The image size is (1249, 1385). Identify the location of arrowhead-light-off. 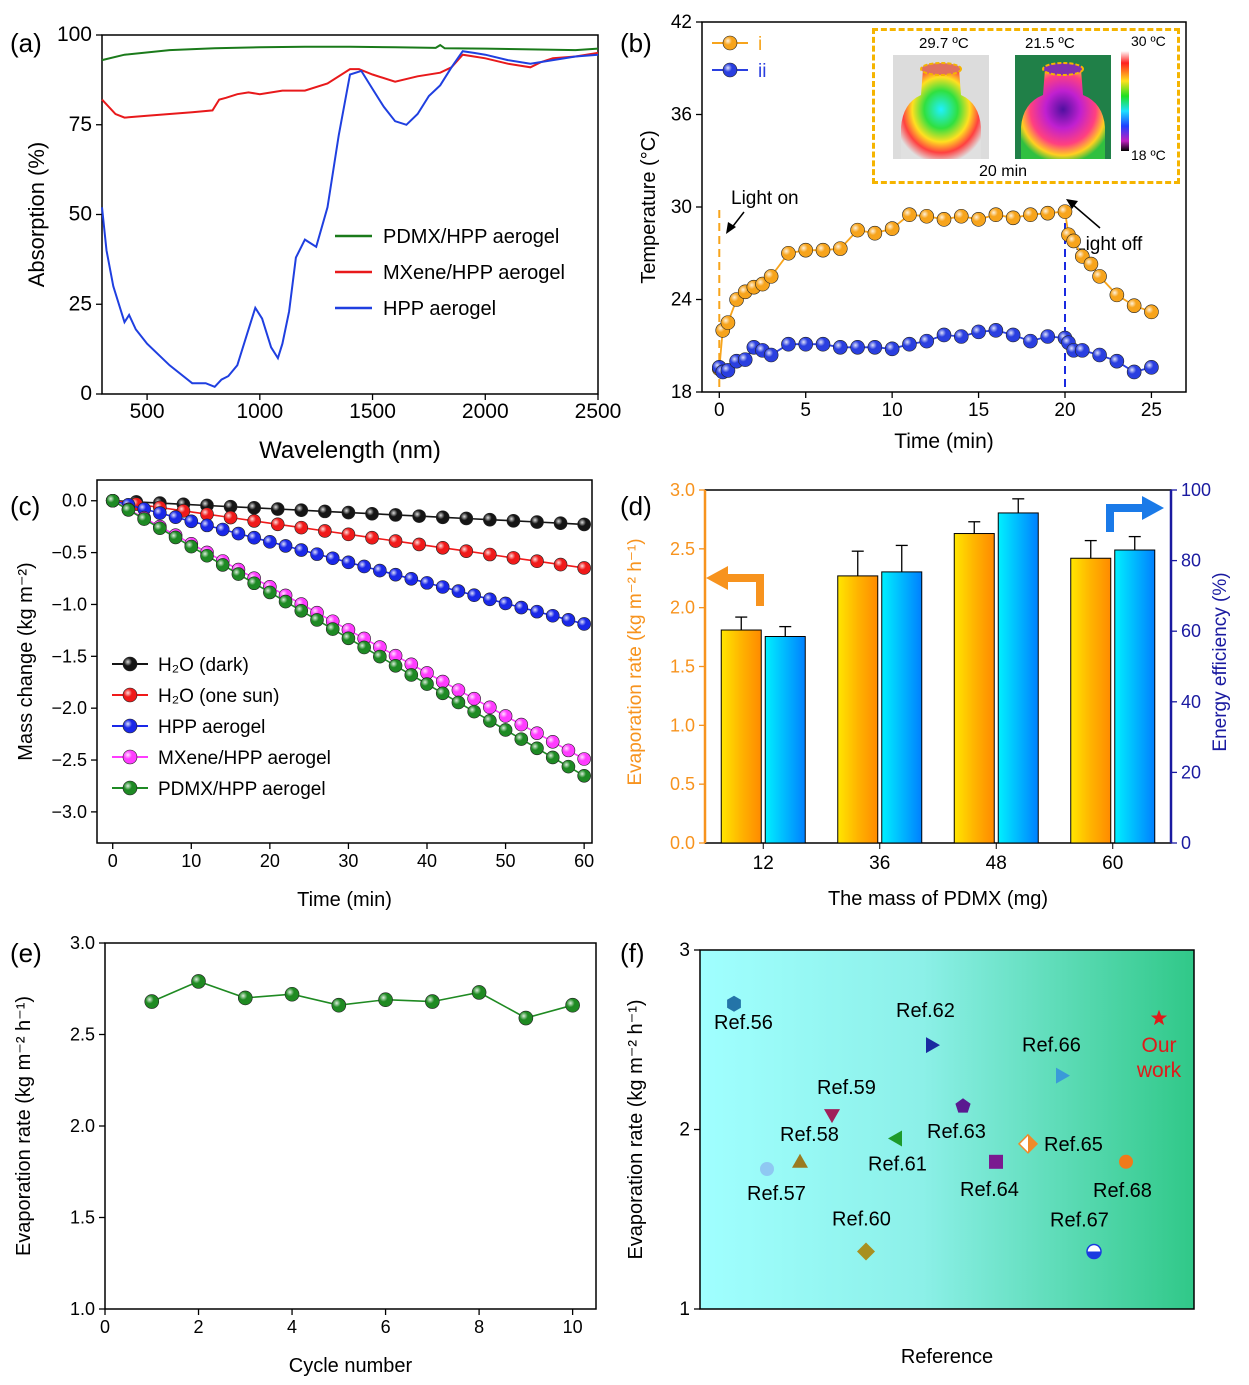
(1072, 204).